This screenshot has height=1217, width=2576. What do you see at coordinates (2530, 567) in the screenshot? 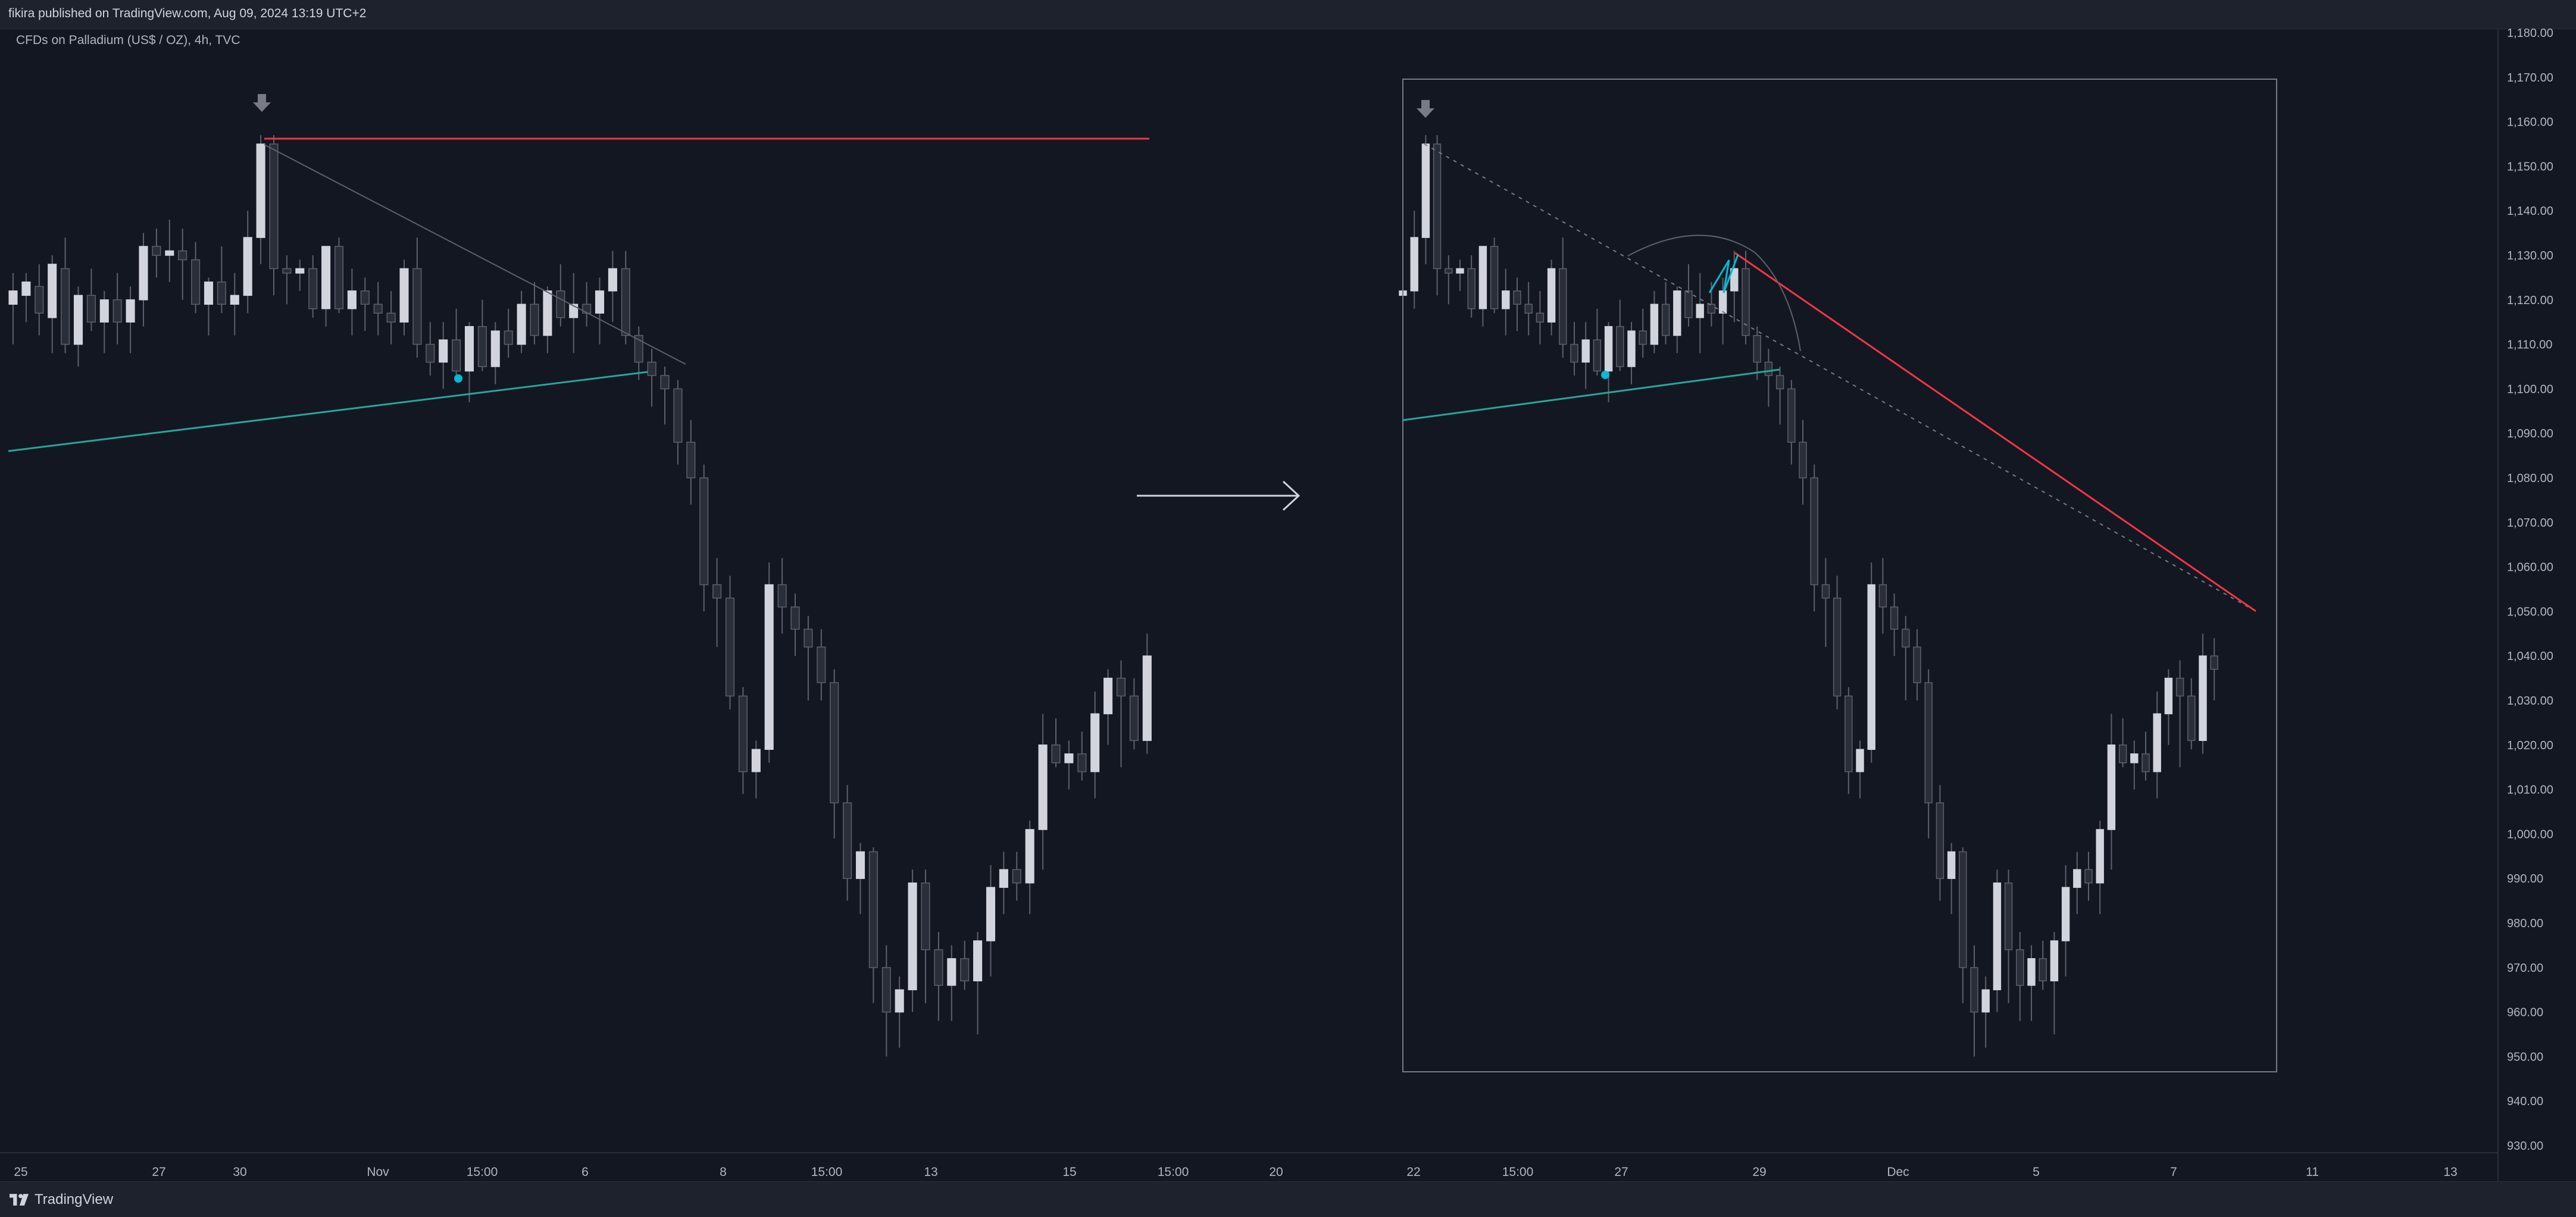
I see `y-tick-label: 1,060.00` at bounding box center [2530, 567].